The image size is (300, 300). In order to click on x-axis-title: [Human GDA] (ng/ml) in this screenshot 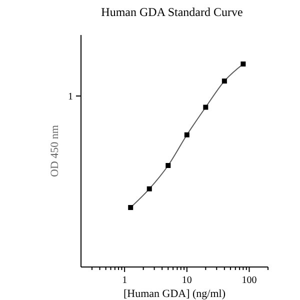, I will do `click(174, 294)`.